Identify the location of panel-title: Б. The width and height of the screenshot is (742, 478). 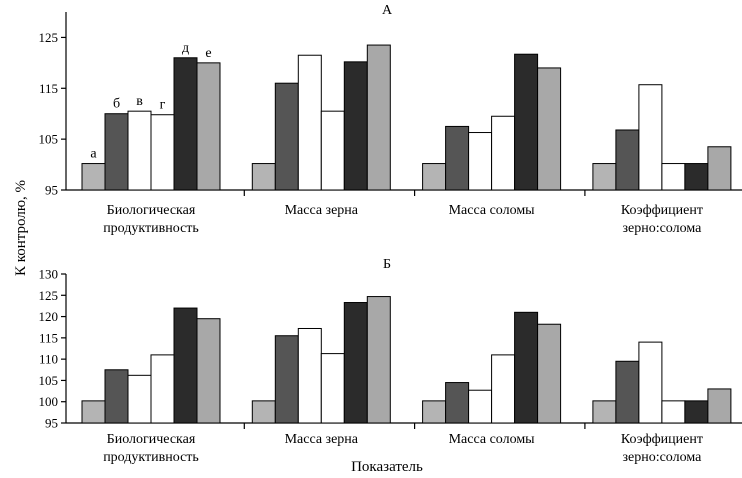
(387, 264).